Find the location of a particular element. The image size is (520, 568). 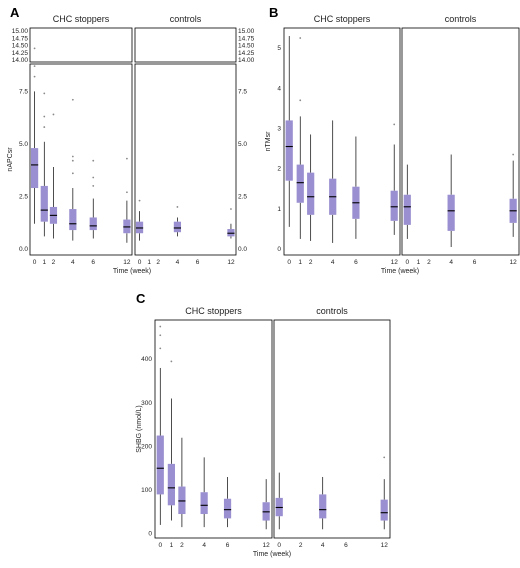

y-tick-label-C: 400 is located at coordinates (146, 359).